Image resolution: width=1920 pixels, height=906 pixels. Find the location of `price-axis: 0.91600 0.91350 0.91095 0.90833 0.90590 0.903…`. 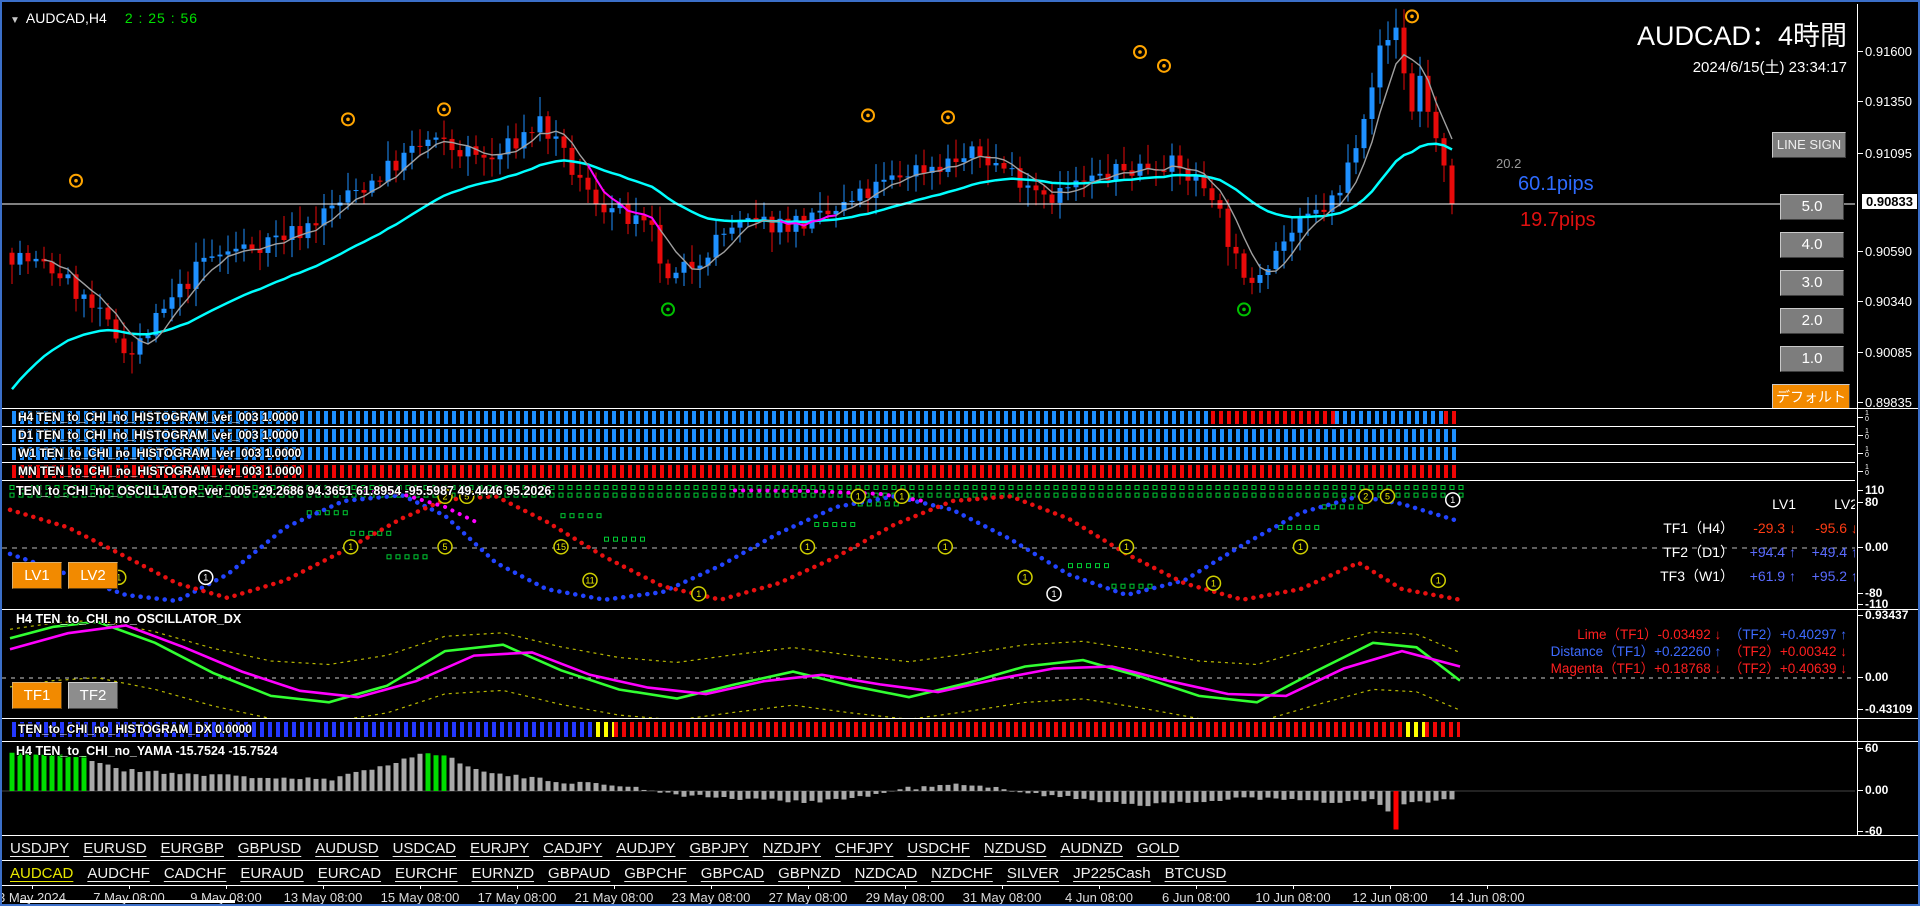

price-axis: 0.91600 0.91350 0.91095 0.90833 0.90590 0.903… is located at coordinates (1887, 421).